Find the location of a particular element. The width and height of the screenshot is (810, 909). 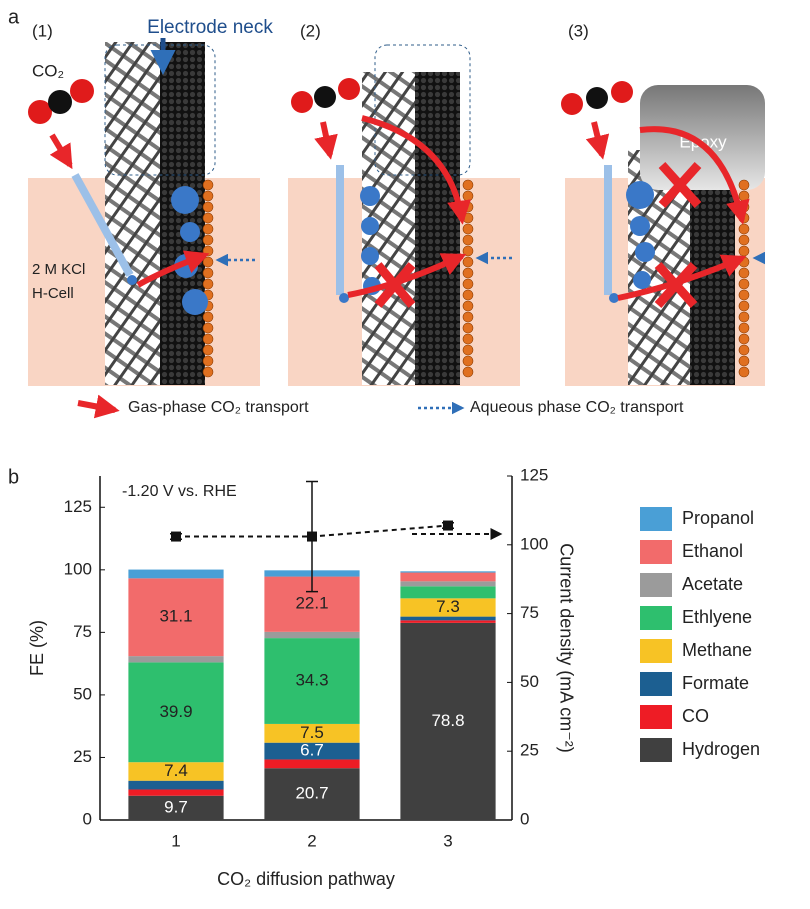

legend-label: Formate is located at coordinates (715, 683).